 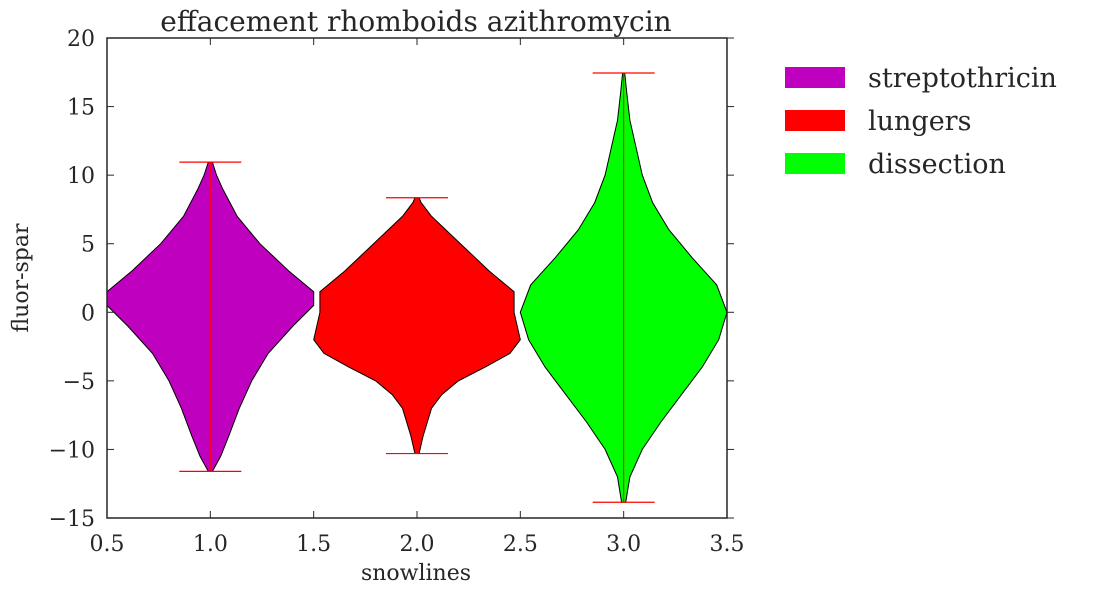 I want to click on legend: streptothricin lungers dissection, so click(x=921, y=121).